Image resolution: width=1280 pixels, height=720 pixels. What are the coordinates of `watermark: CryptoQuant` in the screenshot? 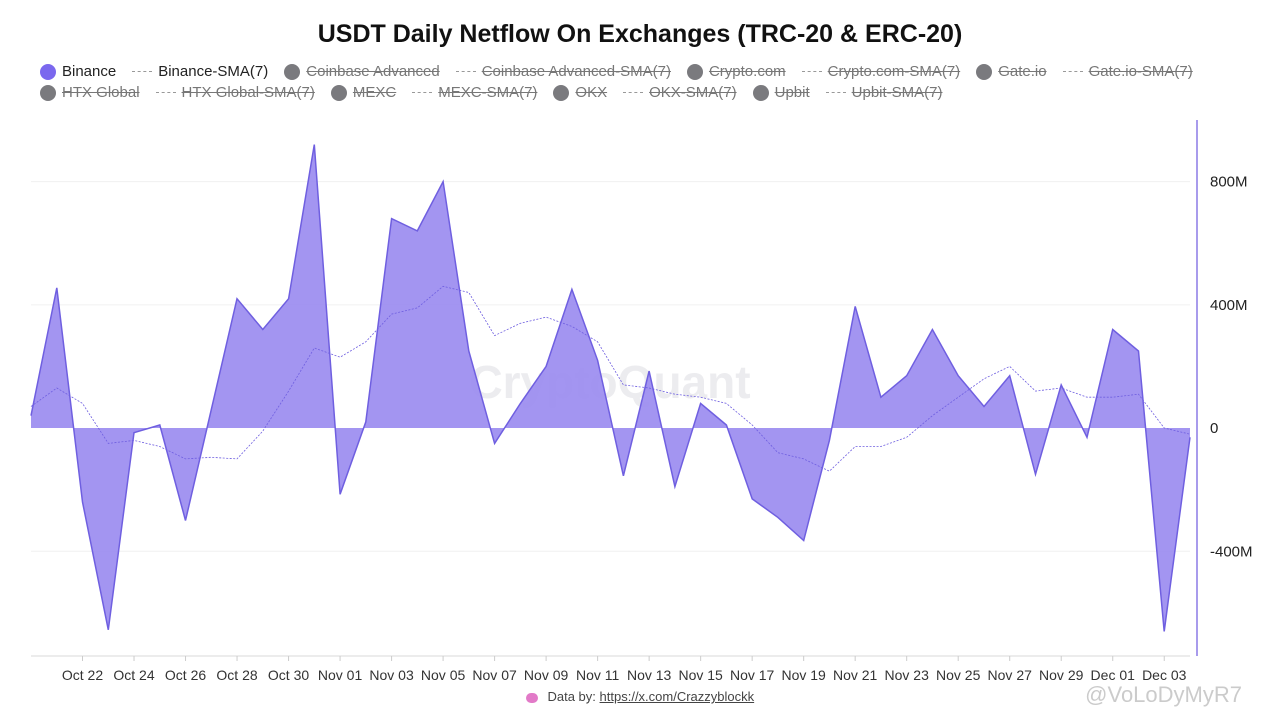 It's located at (609, 382).